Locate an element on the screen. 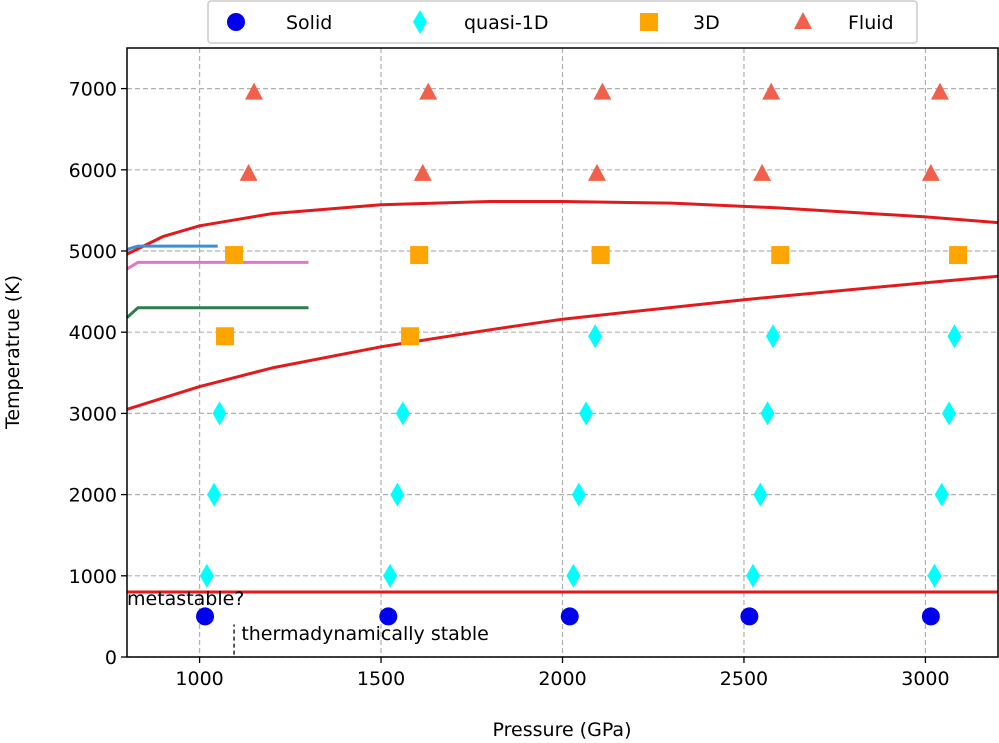 The height and width of the screenshot is (743, 999). legend-label-3d: 3D is located at coordinates (706, 23).